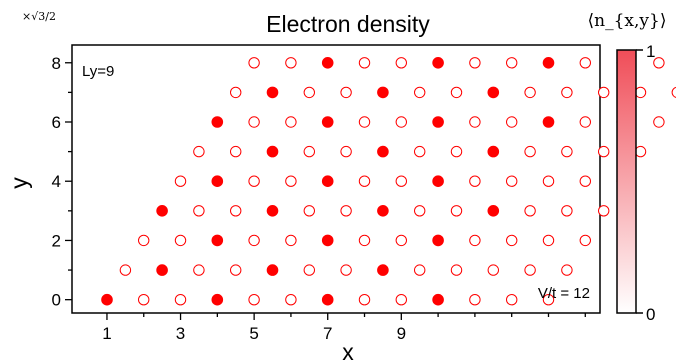 The height and width of the screenshot is (364, 676). What do you see at coordinates (62, 182) in the screenshot?
I see `y-axis-ticks: 0 2 4 6 8` at bounding box center [62, 182].